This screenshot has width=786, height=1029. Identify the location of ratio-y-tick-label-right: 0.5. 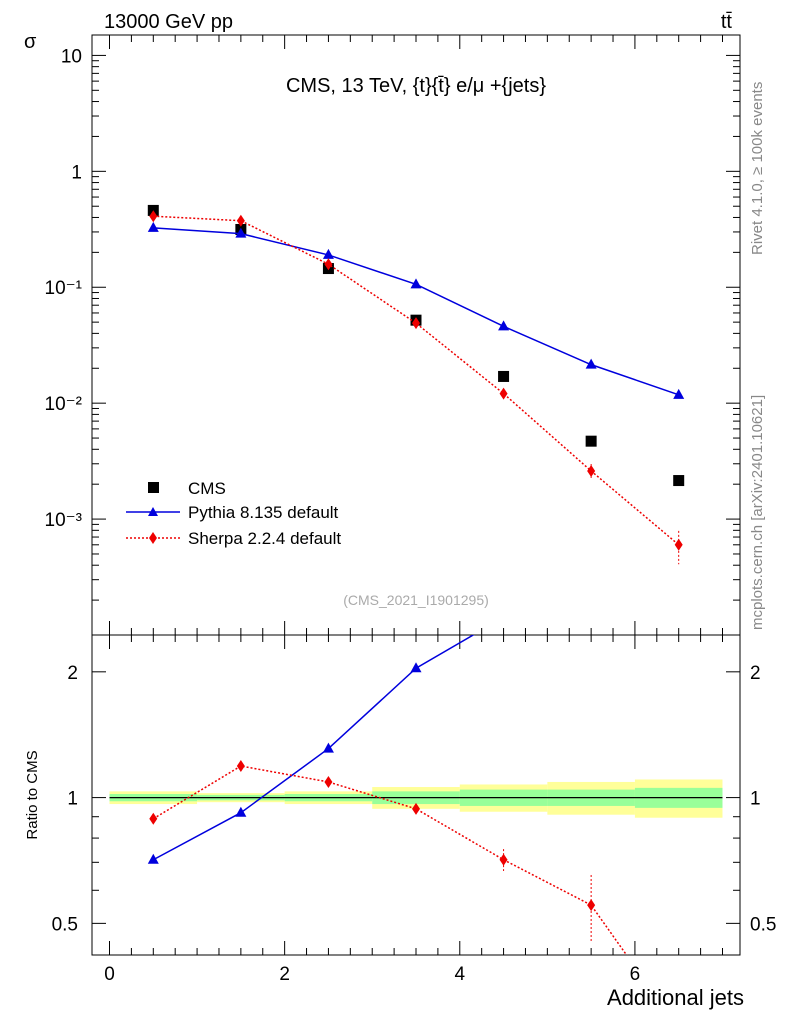
(763, 924).